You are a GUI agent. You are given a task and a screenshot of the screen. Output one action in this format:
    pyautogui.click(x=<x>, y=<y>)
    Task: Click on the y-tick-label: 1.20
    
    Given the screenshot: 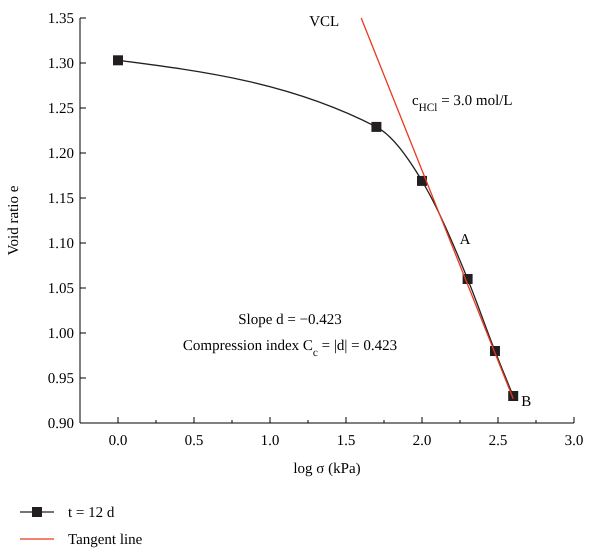 What is the action you would take?
    pyautogui.click(x=61, y=154)
    